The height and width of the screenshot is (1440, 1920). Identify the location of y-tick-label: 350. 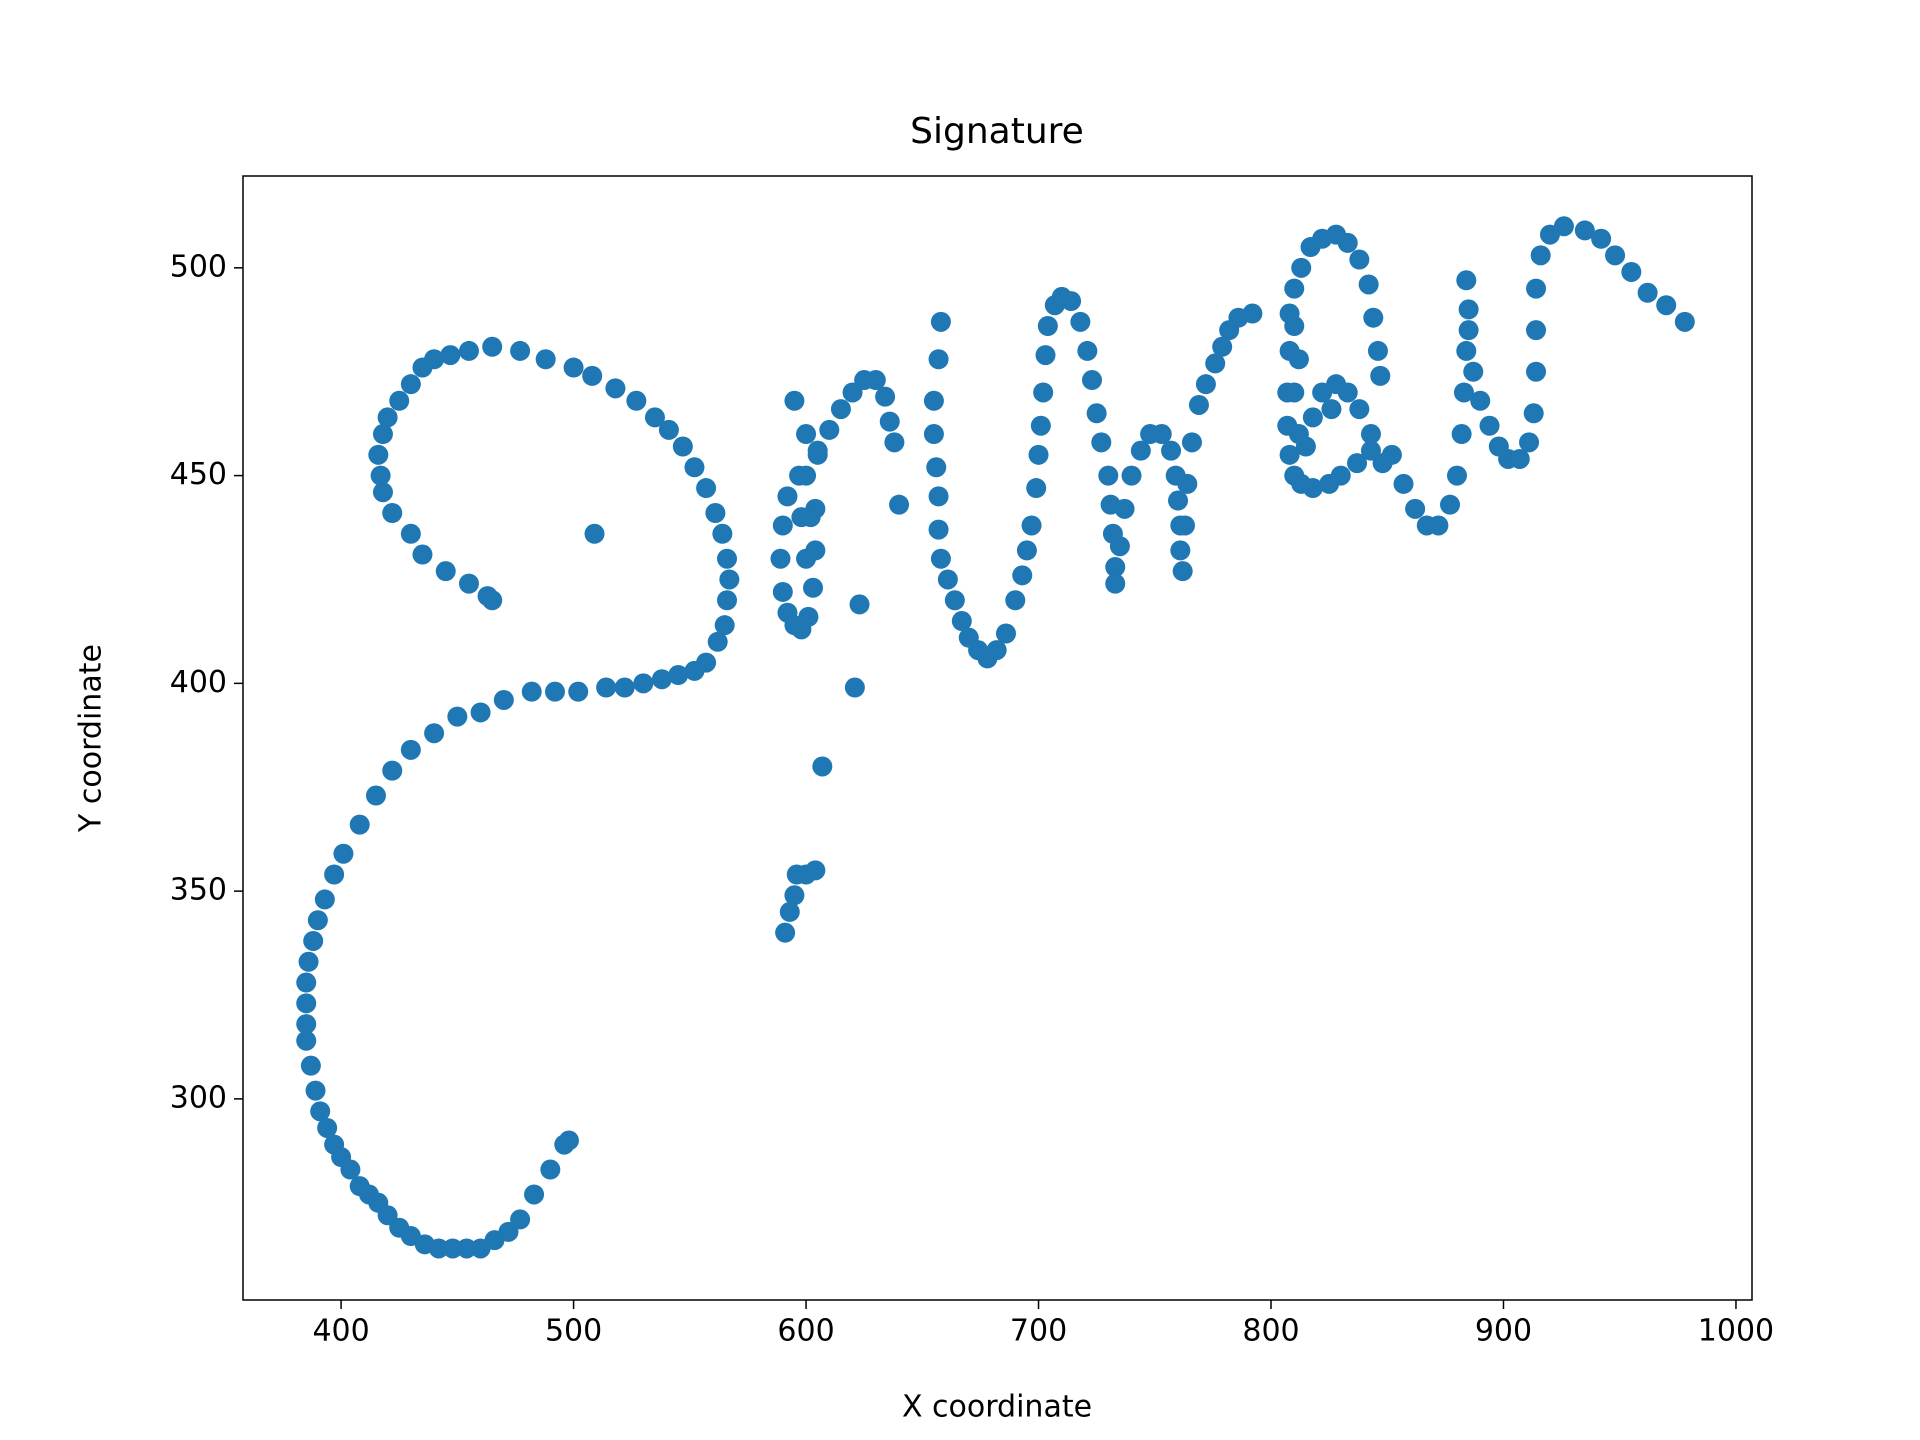
(198, 890).